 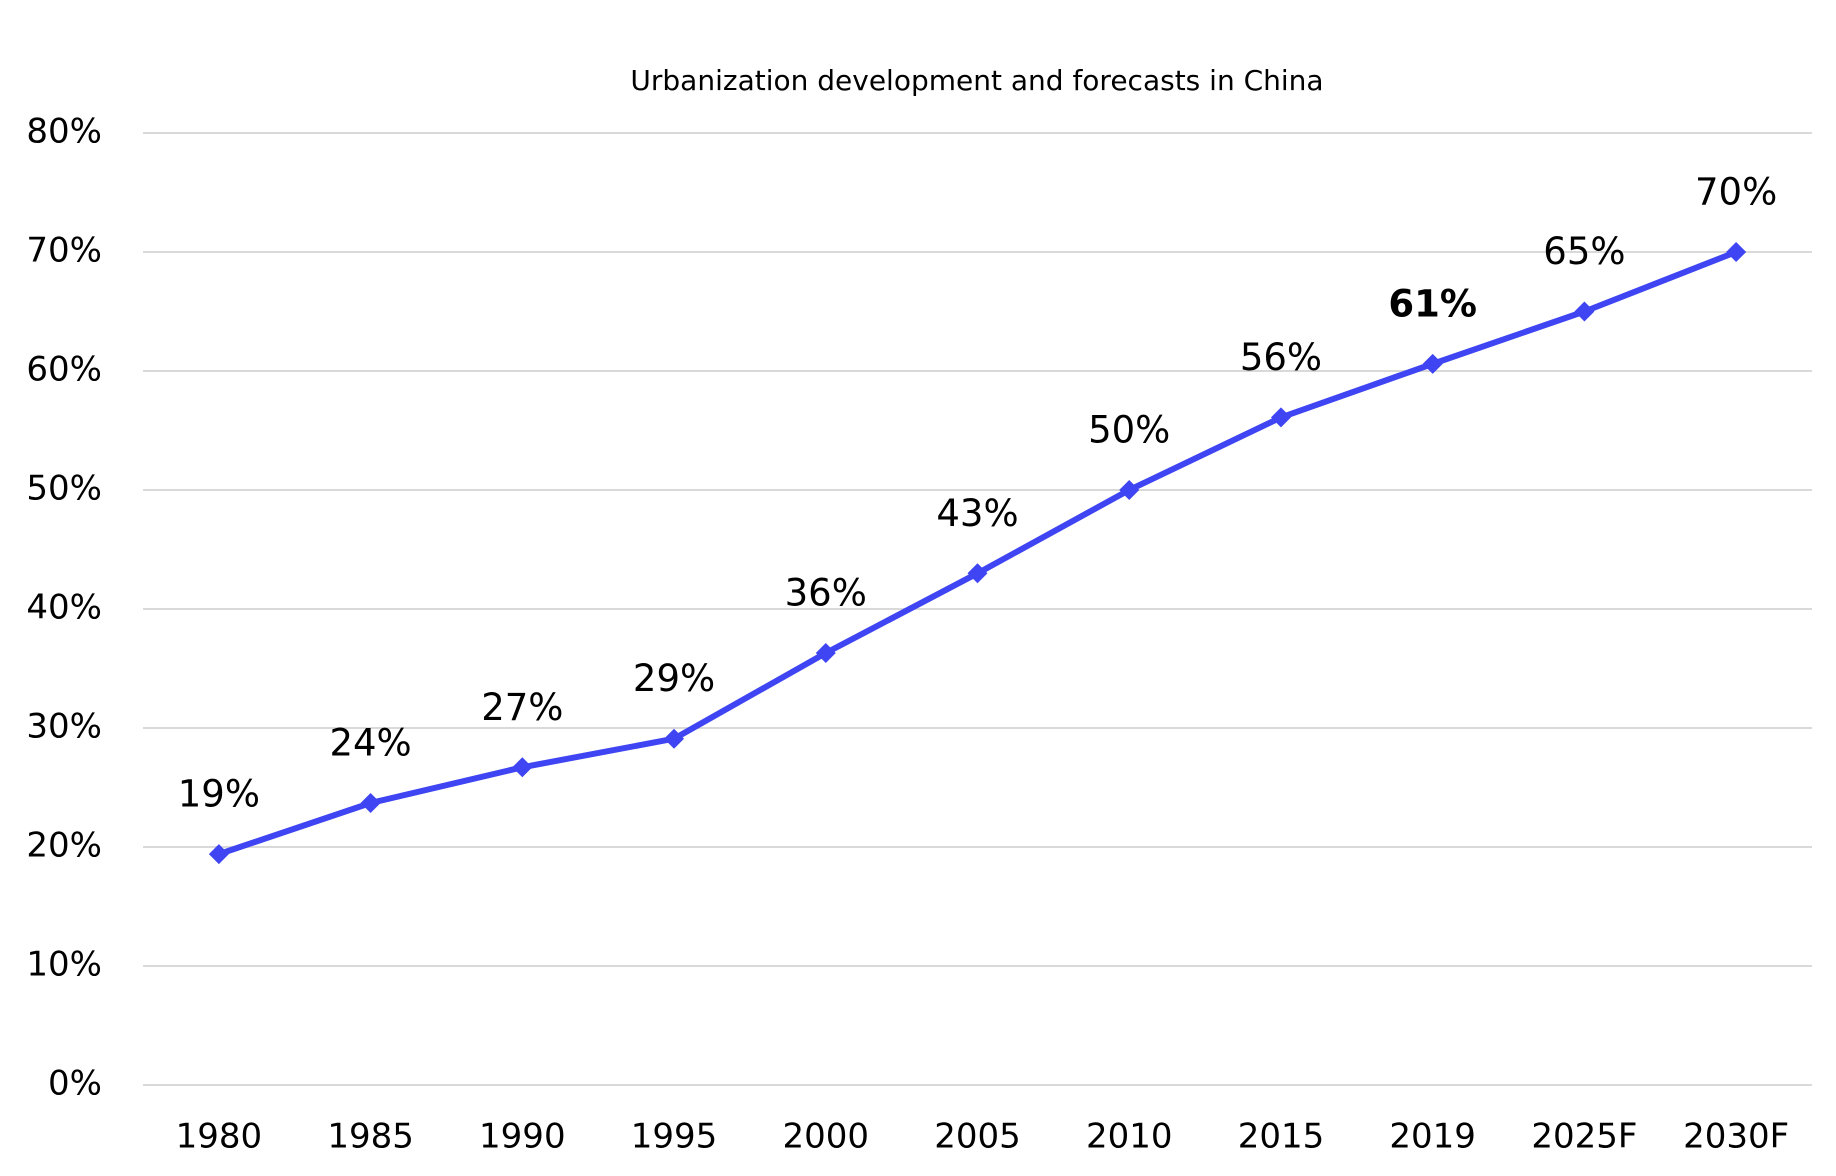 I want to click on data-label: 43%, so click(x=977, y=513).